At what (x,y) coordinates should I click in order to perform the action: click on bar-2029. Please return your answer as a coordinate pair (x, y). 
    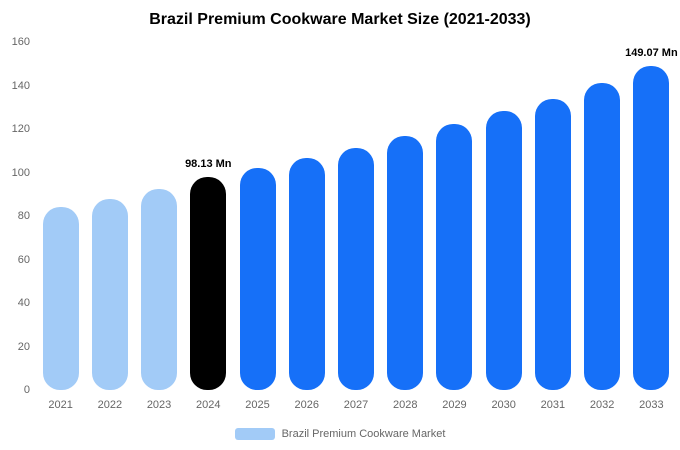
    Looking at the image, I should click on (454, 256).